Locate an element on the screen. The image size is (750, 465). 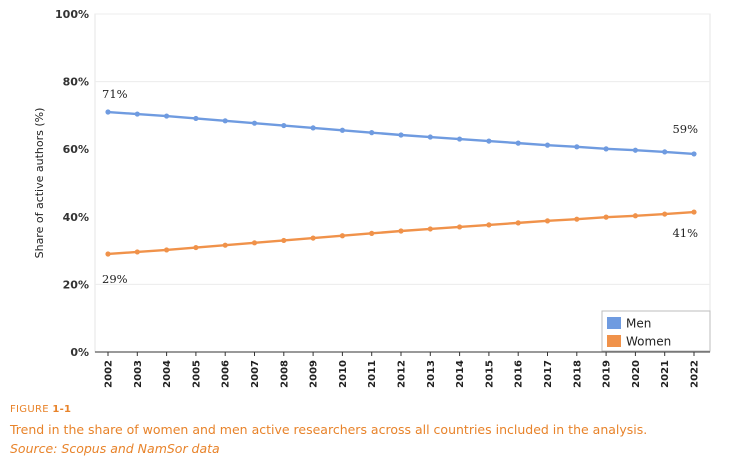
y-tick-label: 60% is located at coordinates (76, 149).